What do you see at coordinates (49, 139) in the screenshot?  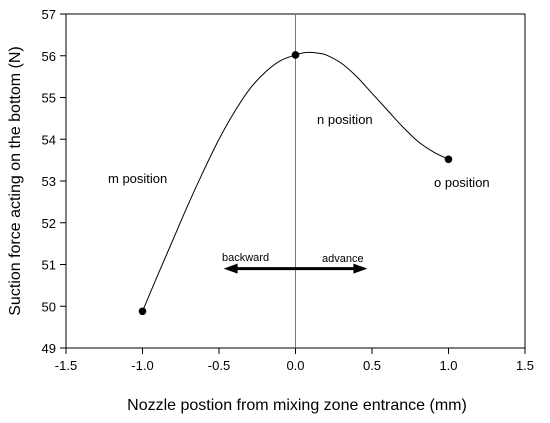 I see `y-tick-label: 54` at bounding box center [49, 139].